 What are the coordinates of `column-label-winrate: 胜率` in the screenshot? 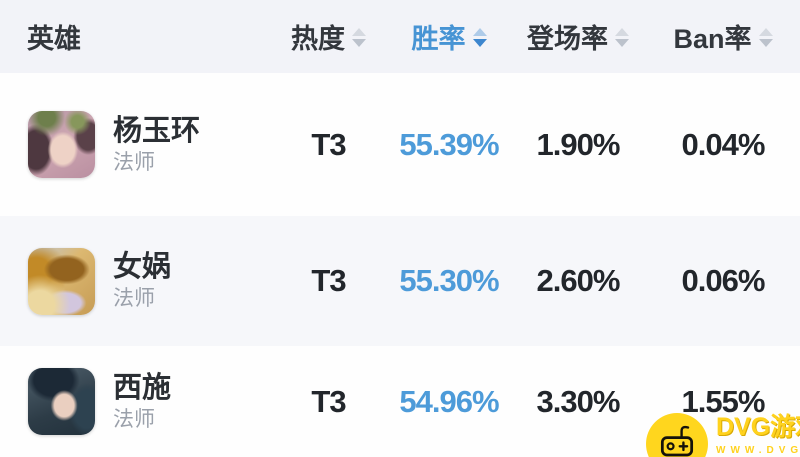 It's located at (438, 39).